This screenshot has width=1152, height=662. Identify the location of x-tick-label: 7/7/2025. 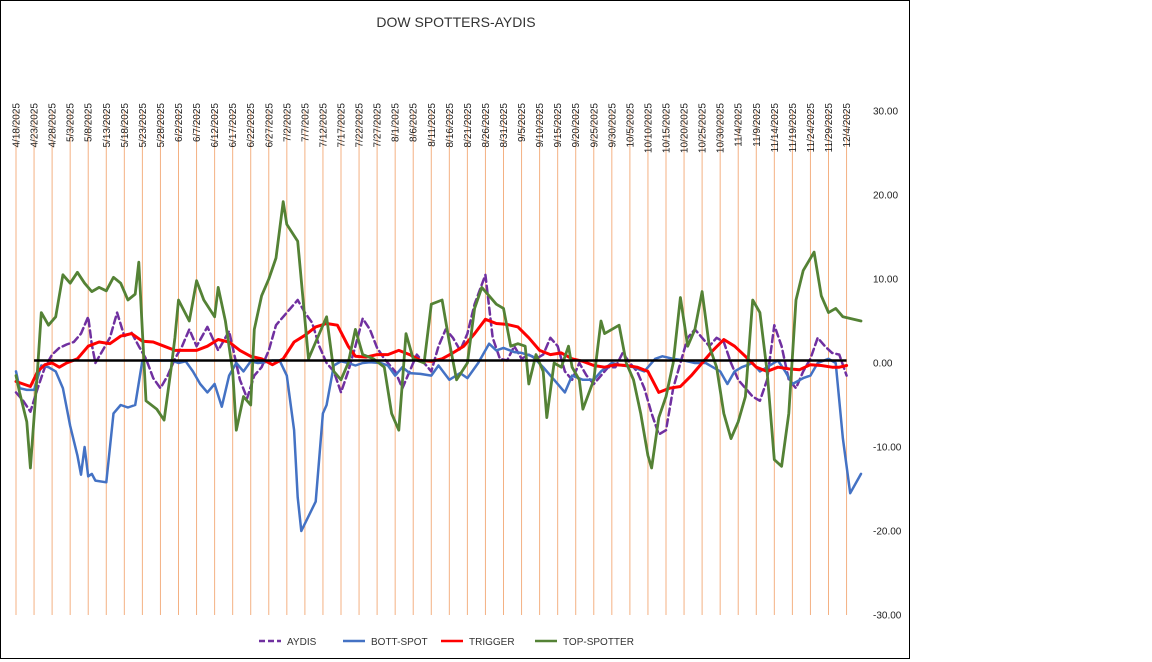
(305, 122).